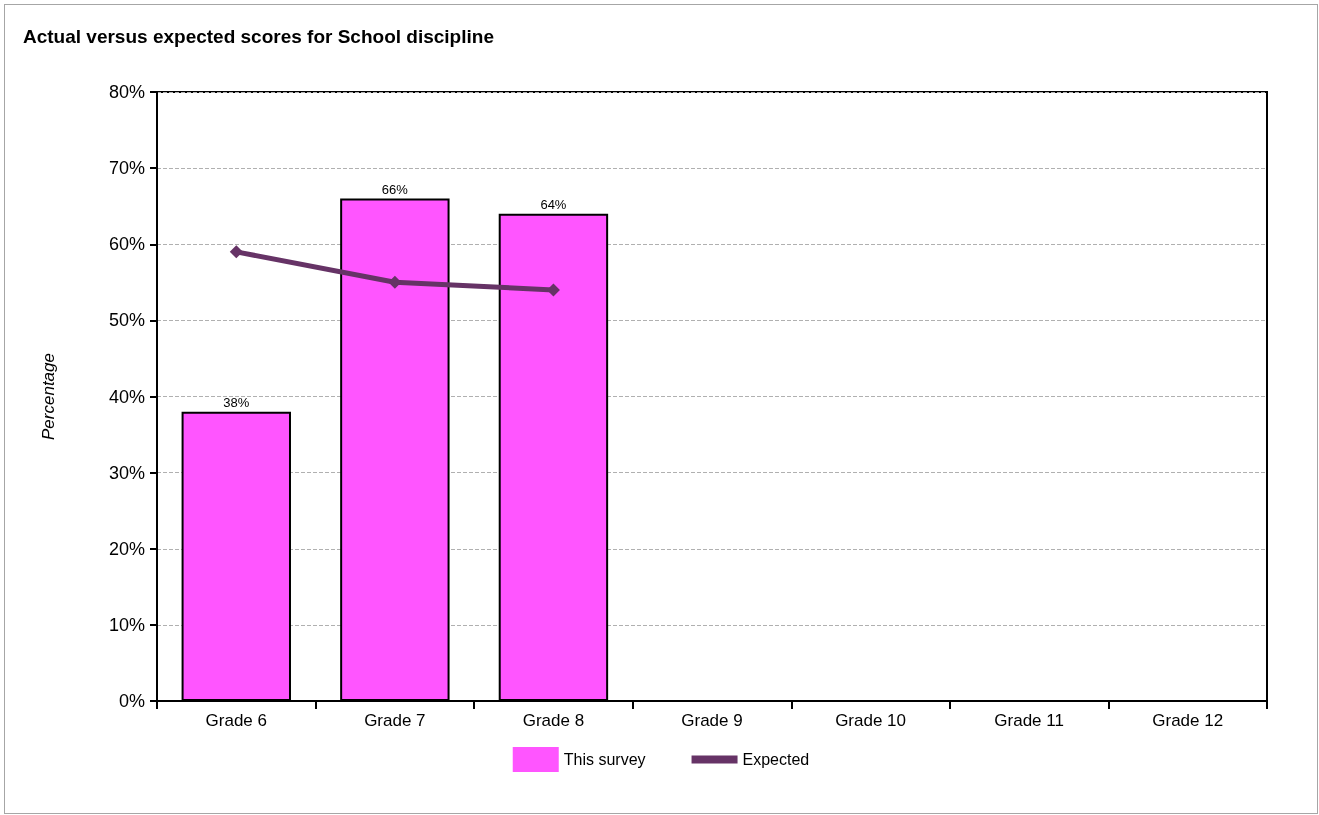  I want to click on y-tick-label: 40%, so click(126, 396).